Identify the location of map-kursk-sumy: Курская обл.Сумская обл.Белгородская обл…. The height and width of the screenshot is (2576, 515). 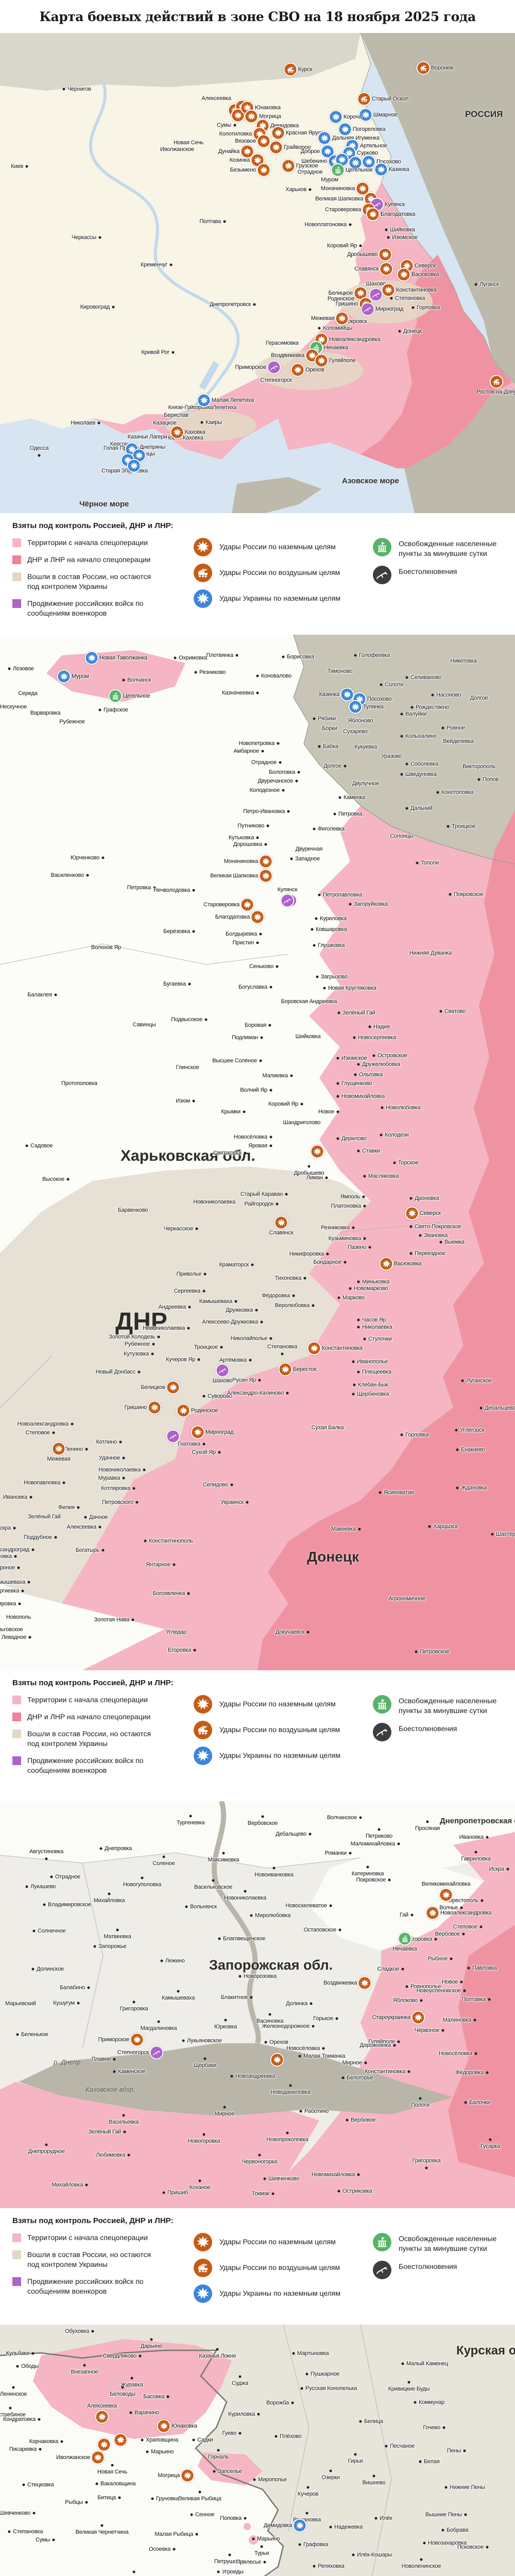
(257, 2450).